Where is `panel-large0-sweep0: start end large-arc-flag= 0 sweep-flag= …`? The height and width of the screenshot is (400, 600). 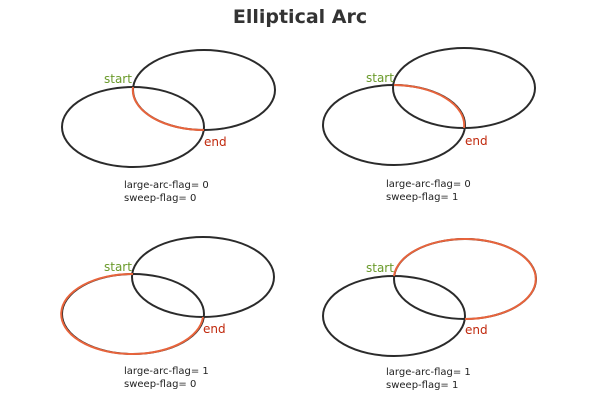
panel-large0-sweep0: start end large-arc-flag= 0 sweep-flag= … is located at coordinates (168, 126).